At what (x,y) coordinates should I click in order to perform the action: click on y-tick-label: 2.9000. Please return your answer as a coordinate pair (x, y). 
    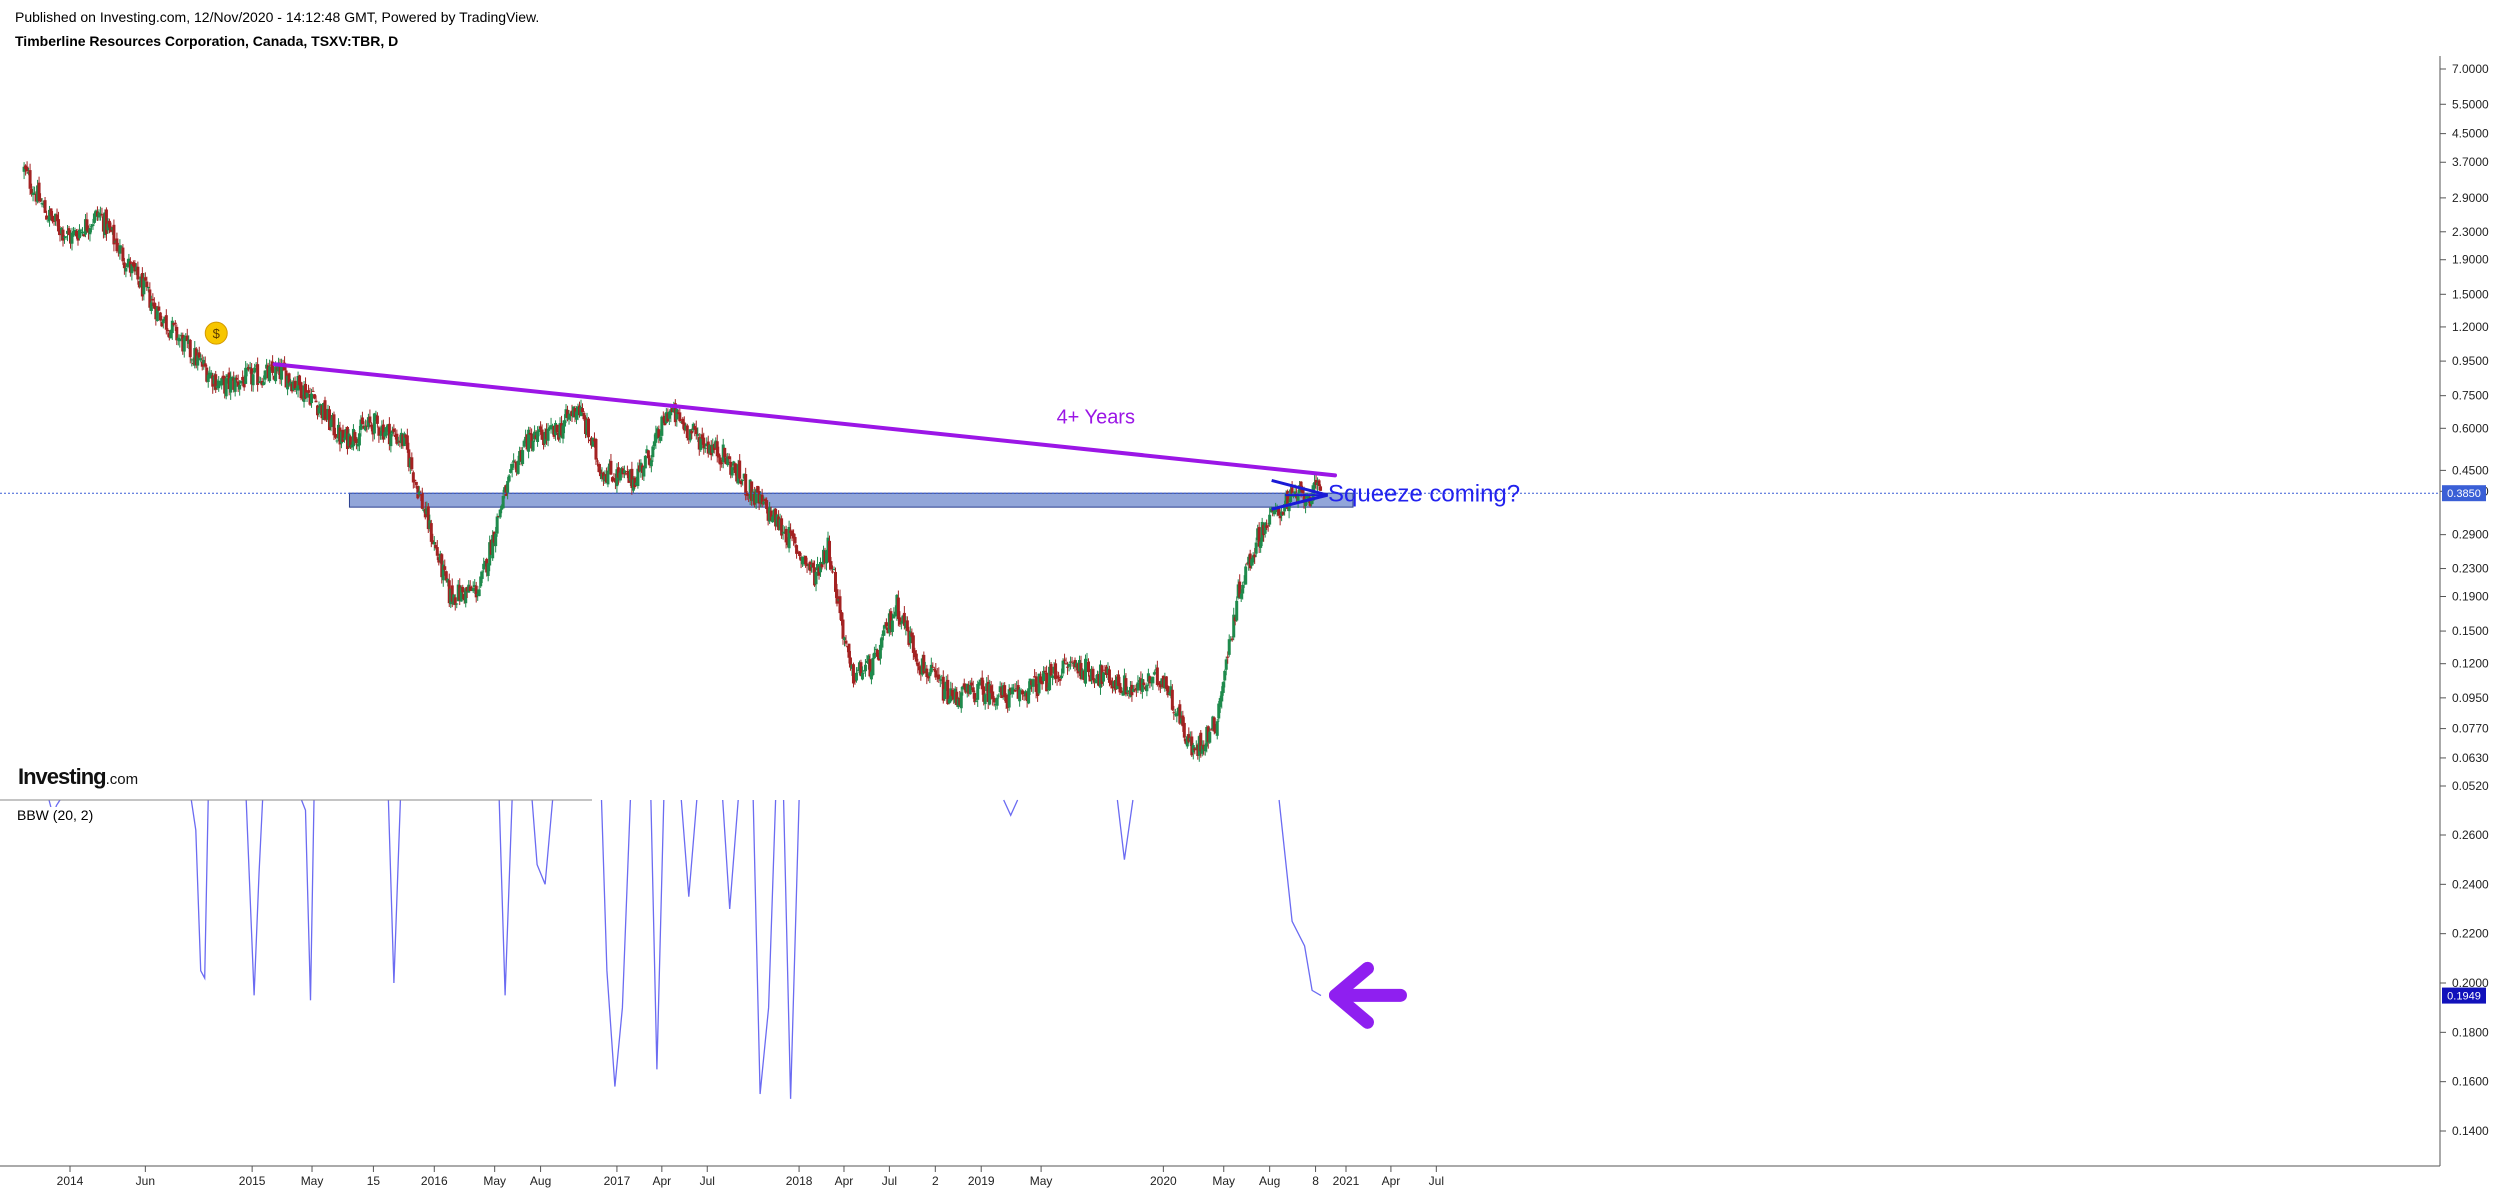
    Looking at the image, I should click on (2470, 198).